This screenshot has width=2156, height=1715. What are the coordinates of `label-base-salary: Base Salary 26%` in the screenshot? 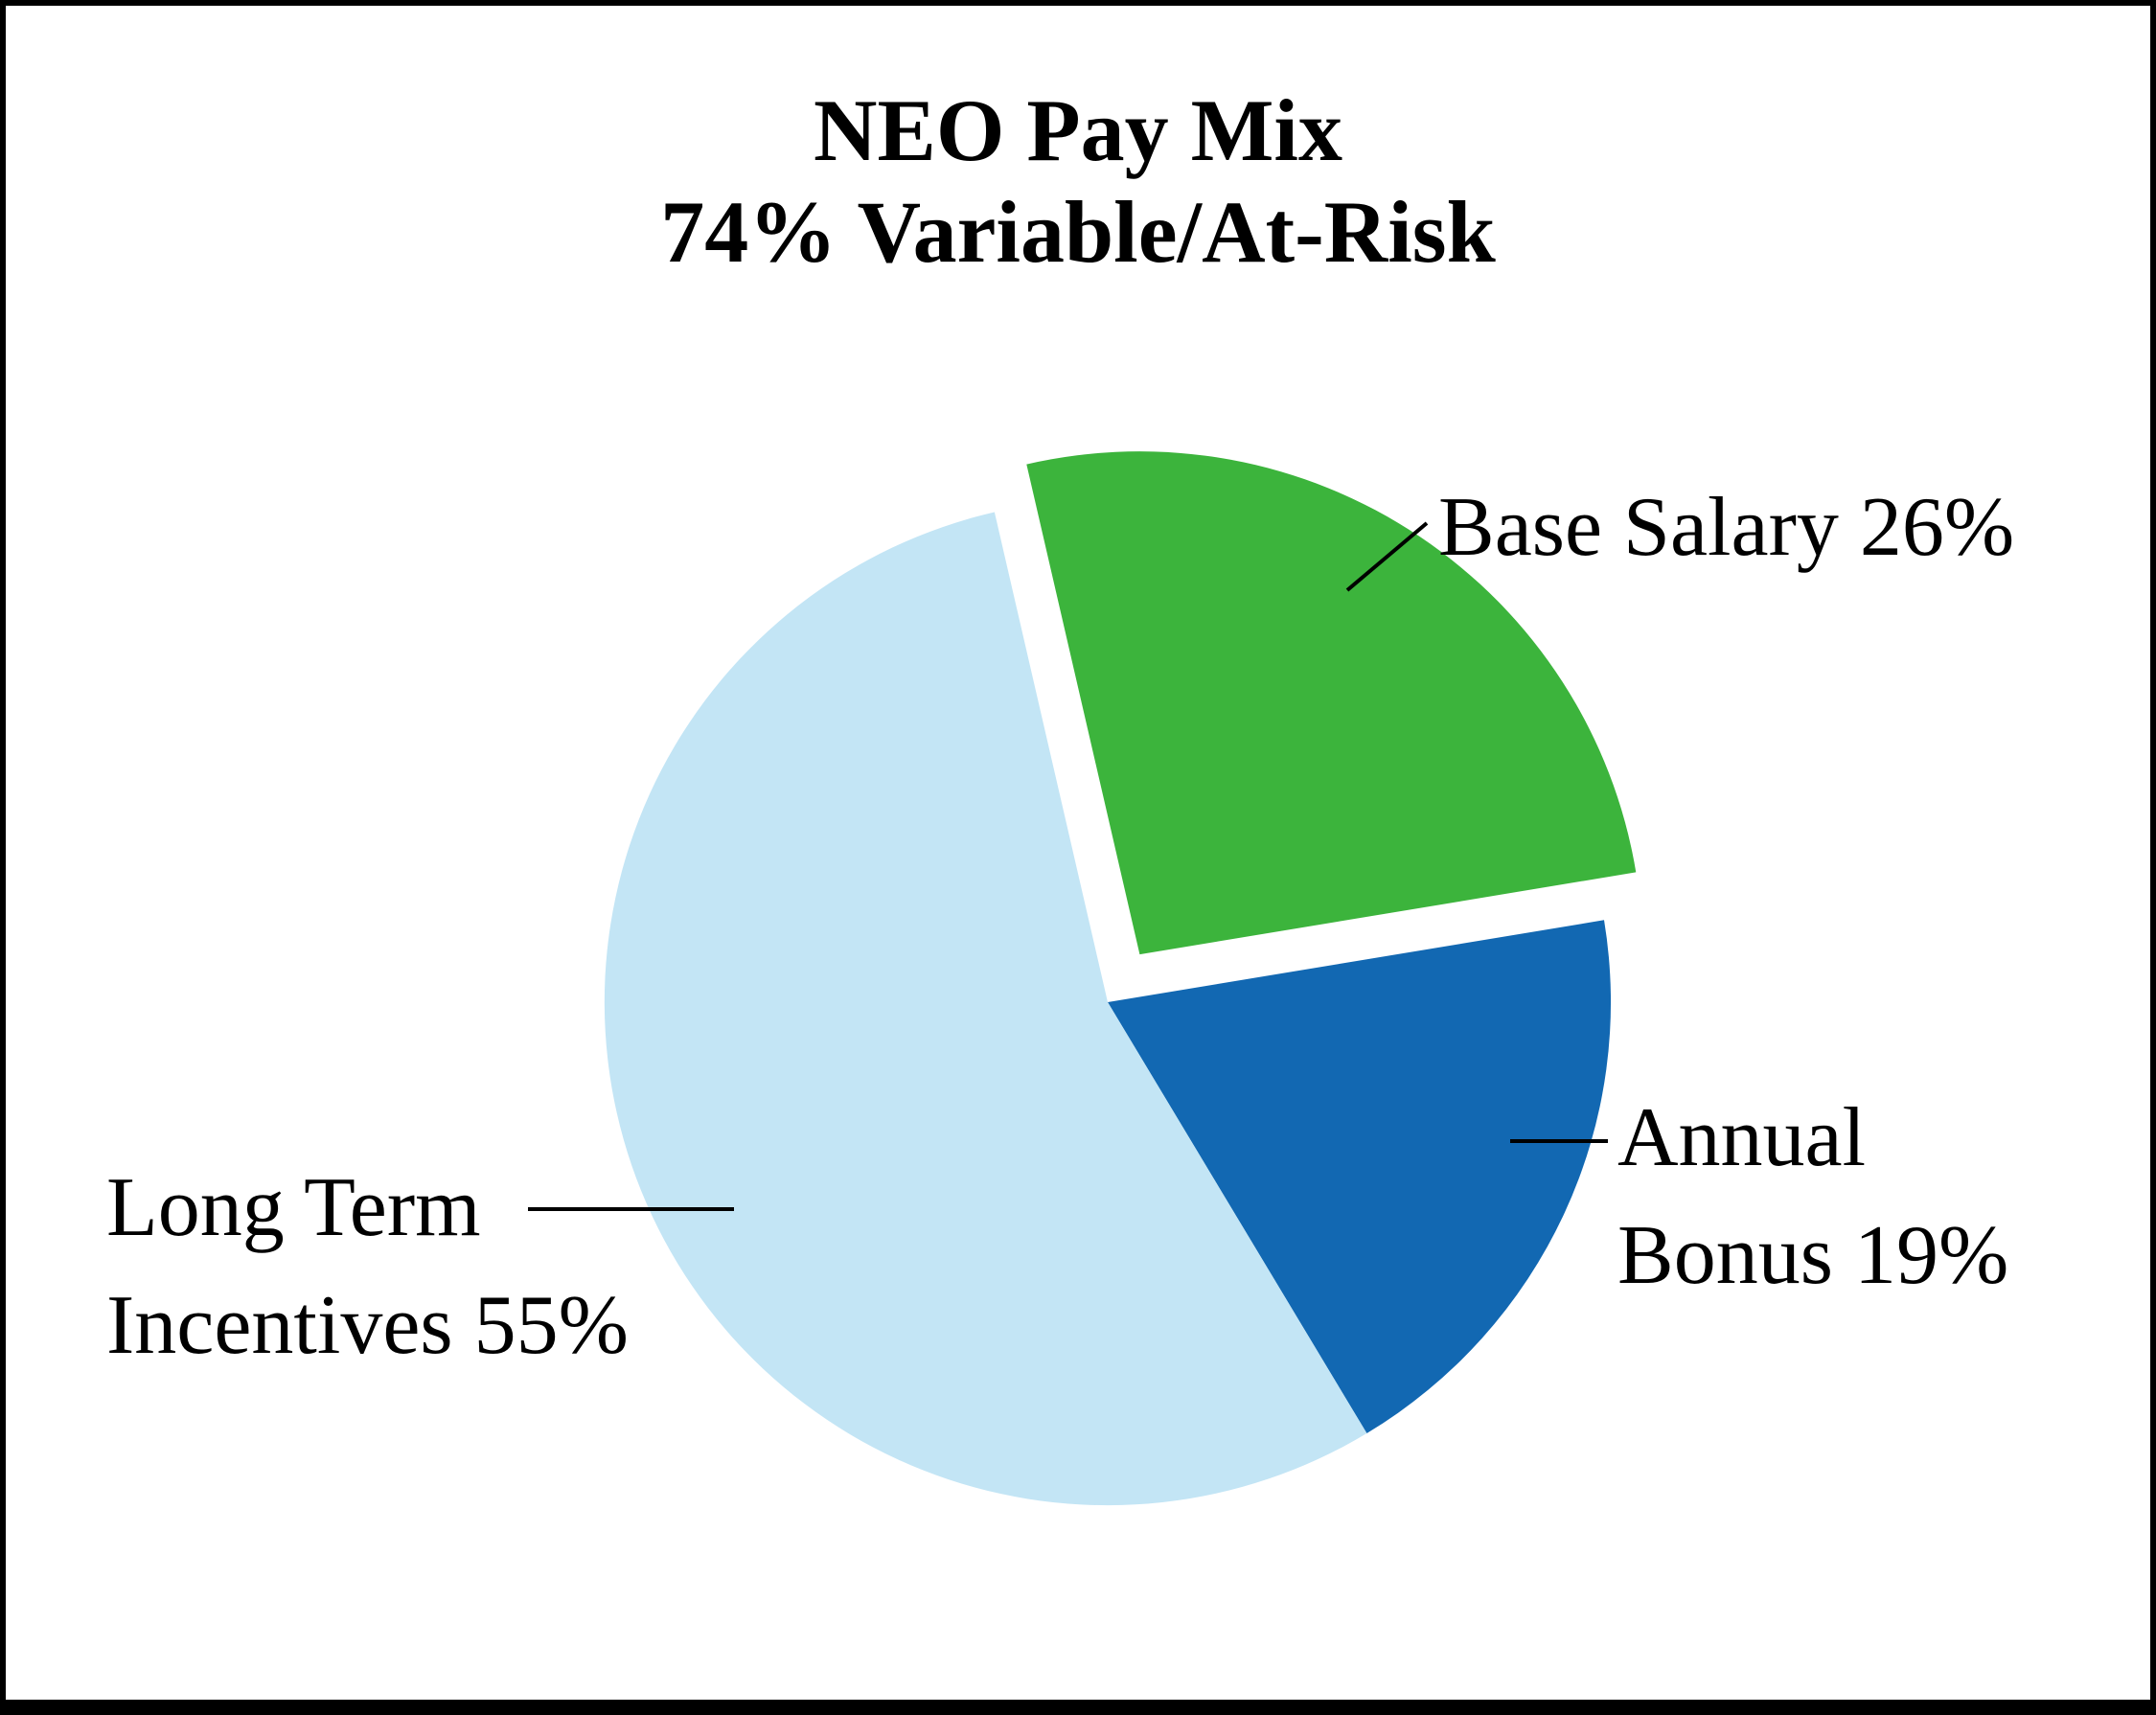 It's located at (1726, 527).